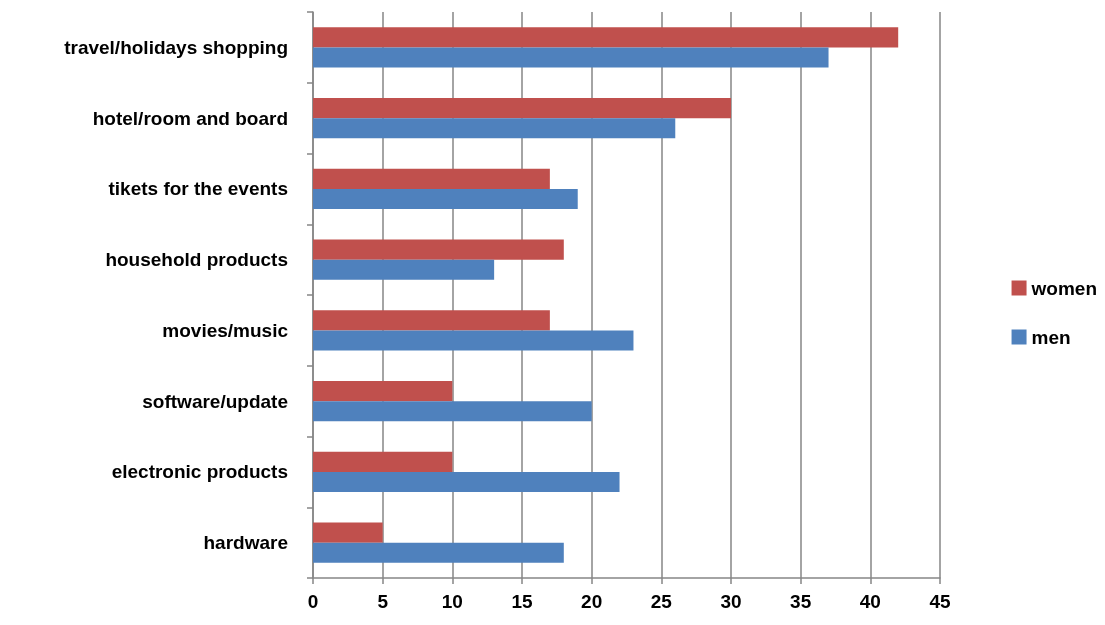  I want to click on x-tick-label: 15, so click(522, 601).